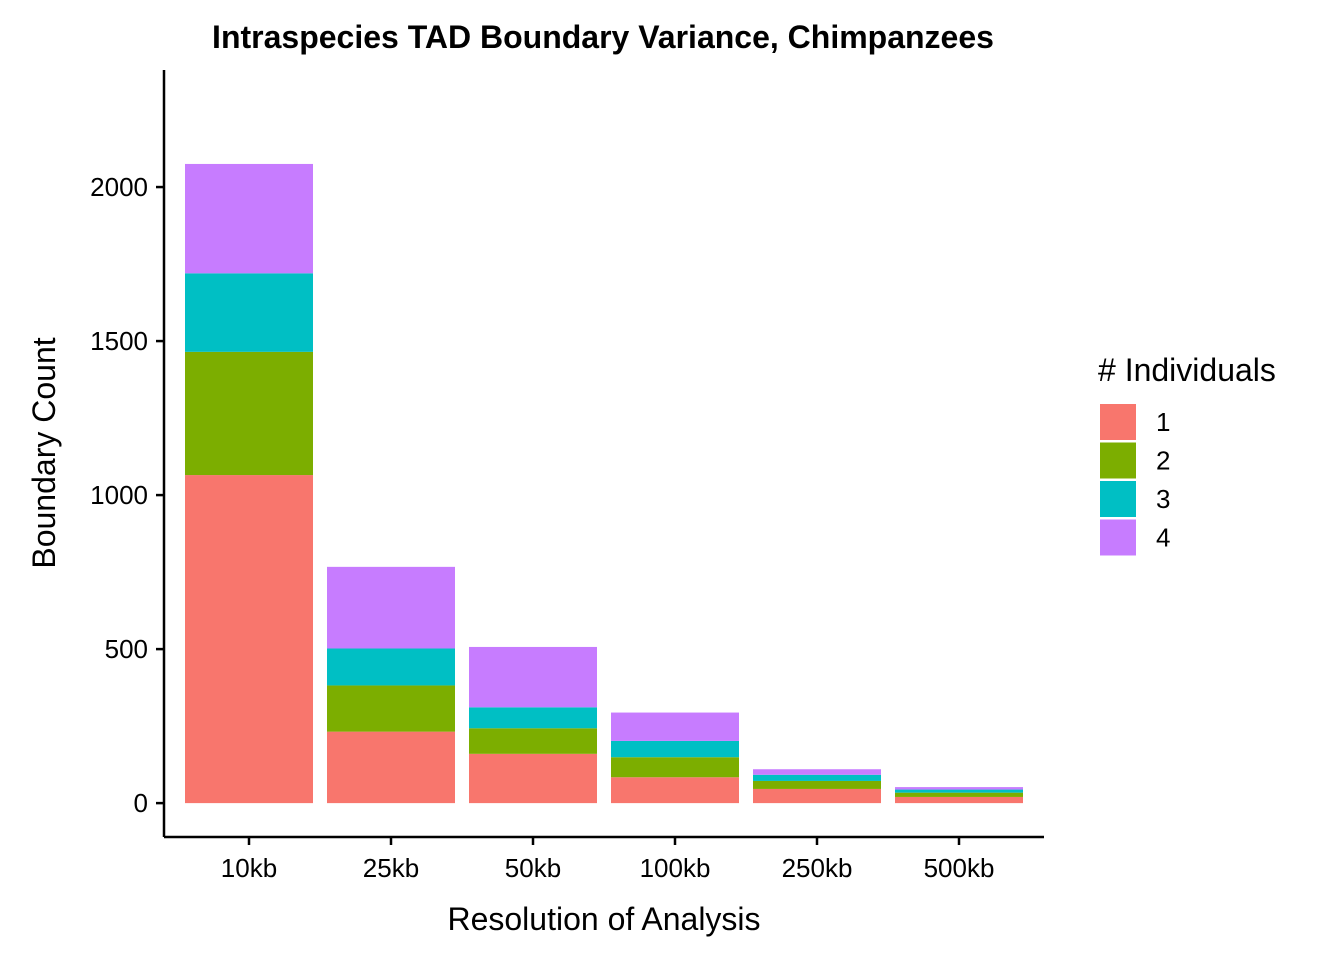  Describe the element at coordinates (249, 868) in the screenshot. I see `x-tick-label: 10kb` at that location.